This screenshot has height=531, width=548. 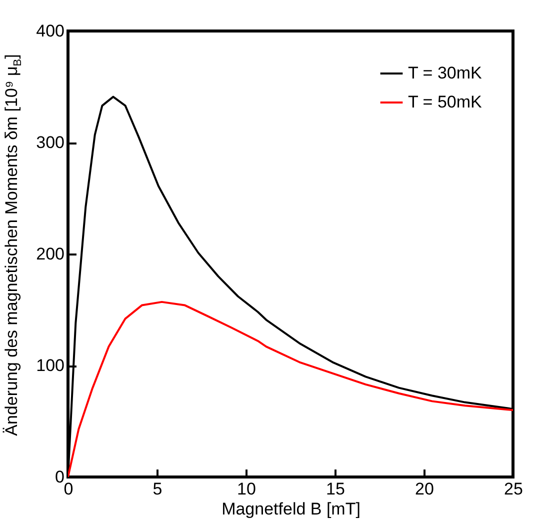 I want to click on y-tick-label: 300, so click(x=50, y=142).